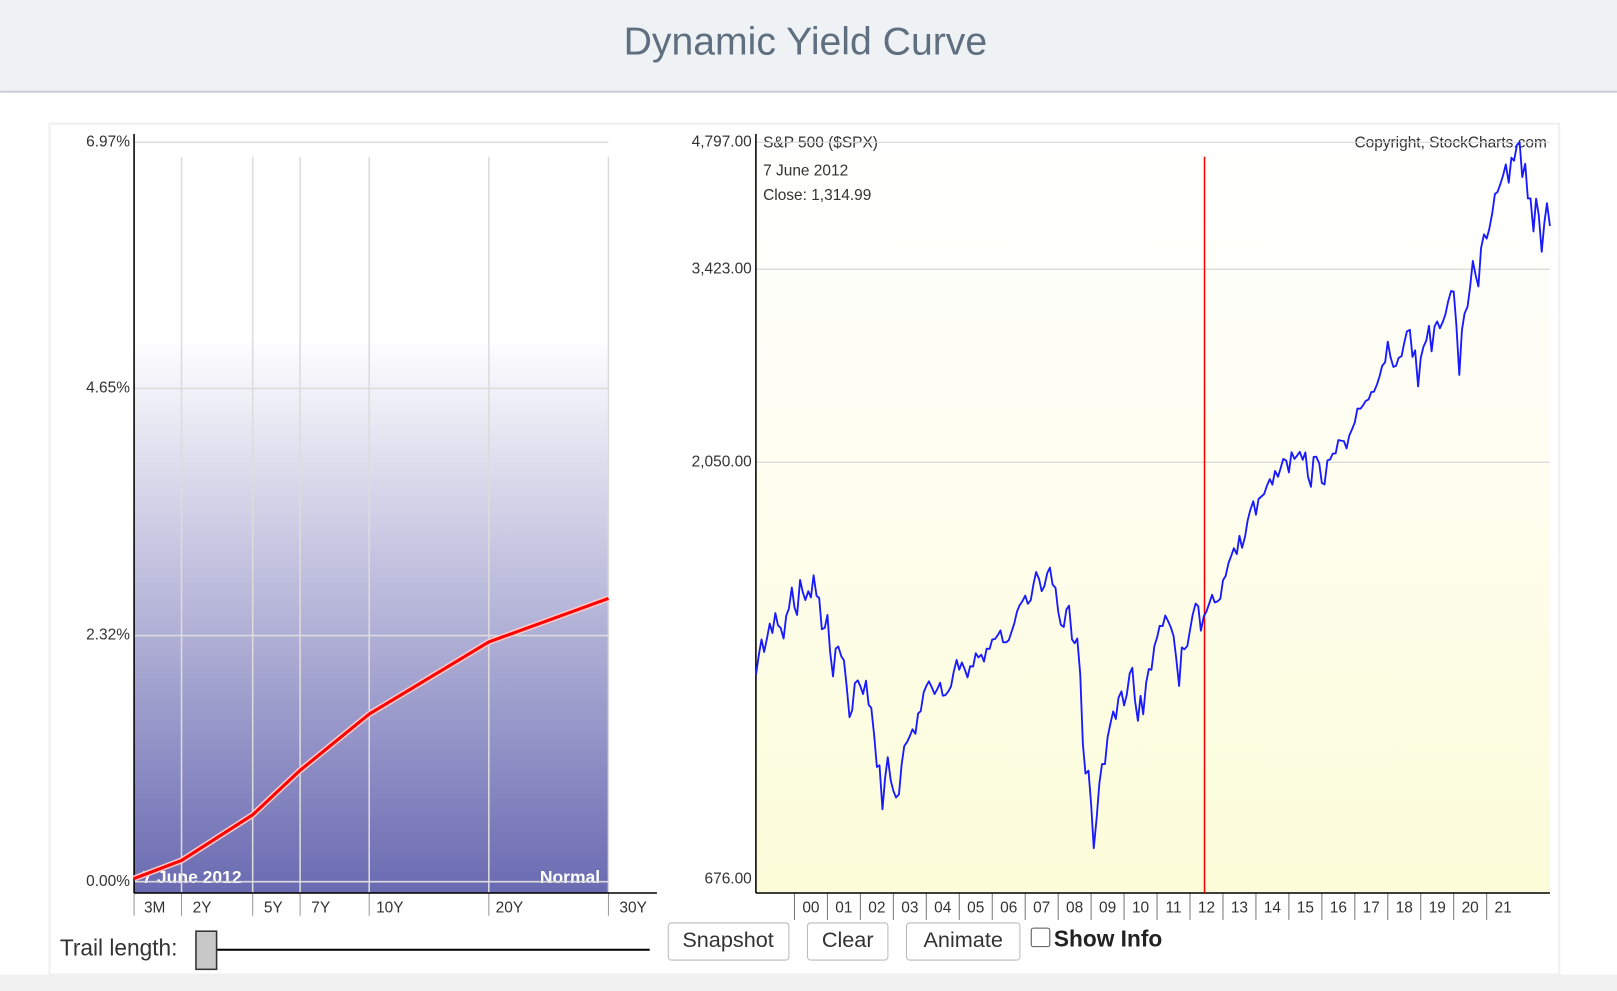 The height and width of the screenshot is (991, 1617). What do you see at coordinates (119, 948) in the screenshot?
I see `trail-label: Trail length:` at bounding box center [119, 948].